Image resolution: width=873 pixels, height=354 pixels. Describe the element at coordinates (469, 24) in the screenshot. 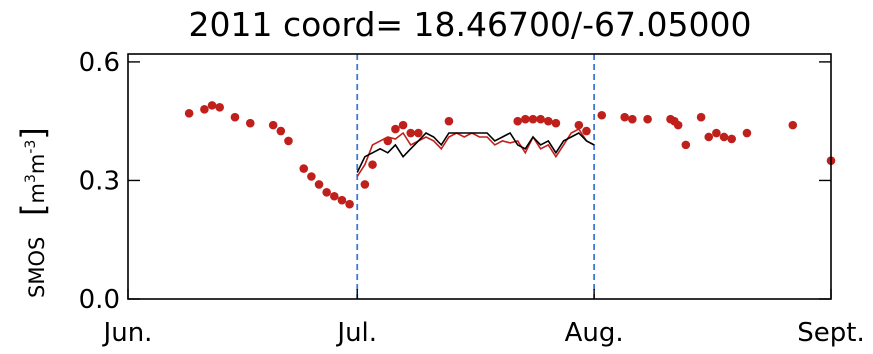

I see `chart-title: 2011 coord= 18.46700/-67.05000` at that location.